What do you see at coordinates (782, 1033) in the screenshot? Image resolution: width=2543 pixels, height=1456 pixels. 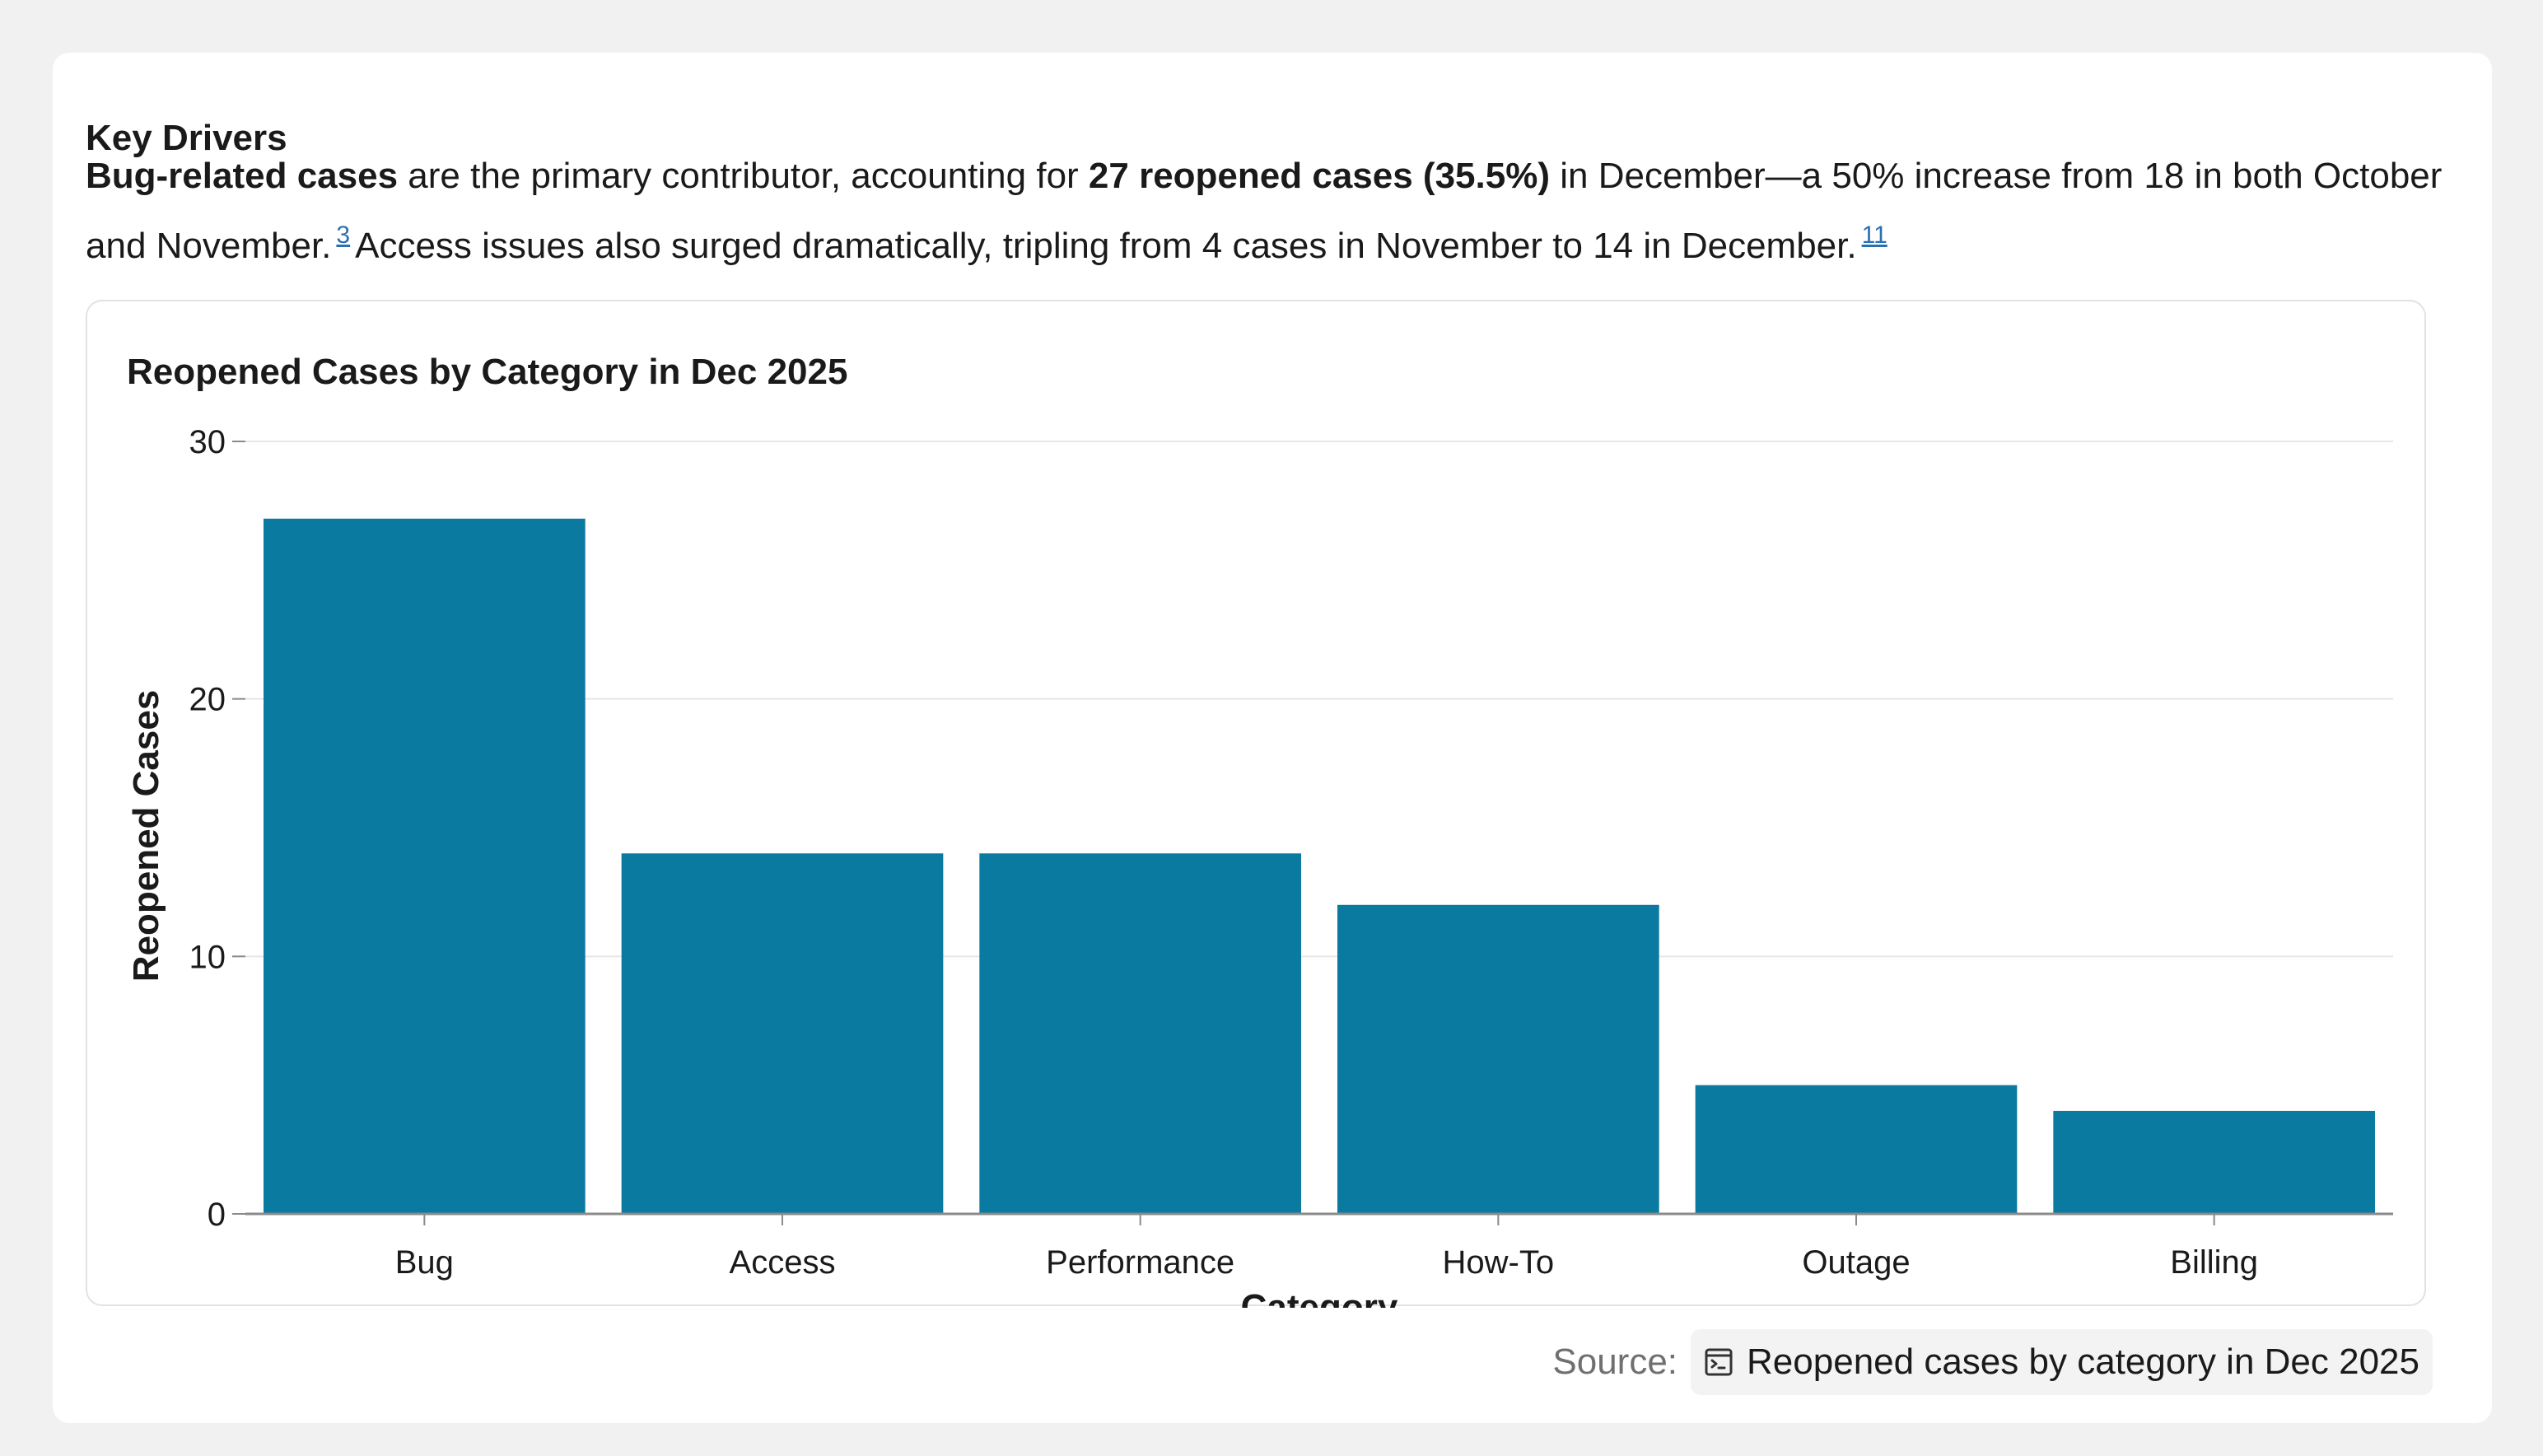 I see `bar-access` at bounding box center [782, 1033].